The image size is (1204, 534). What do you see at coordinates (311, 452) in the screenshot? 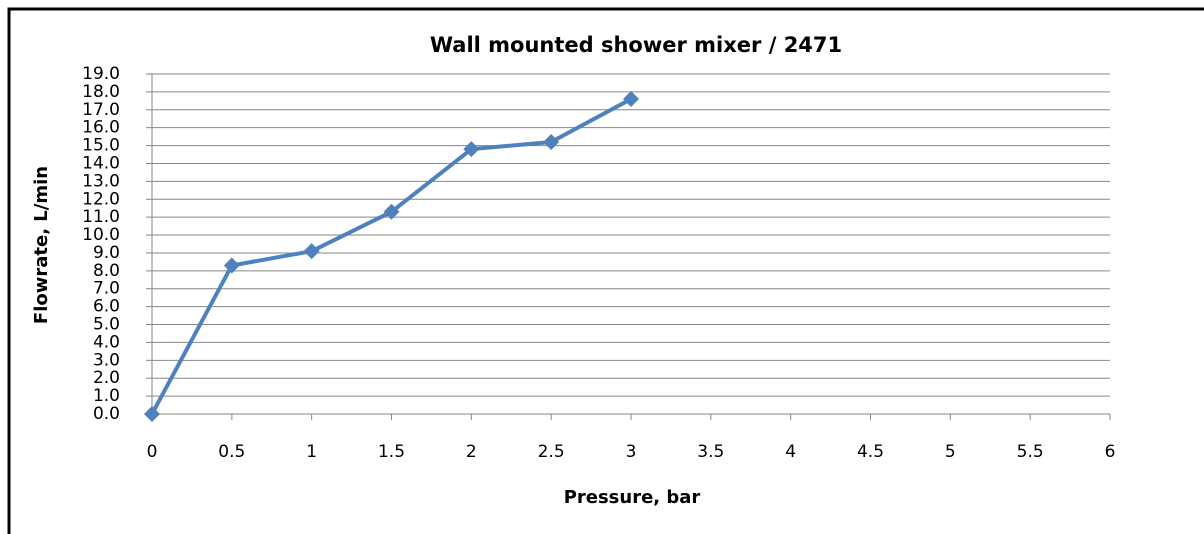
I see `x-tick-label: 1` at bounding box center [311, 452].